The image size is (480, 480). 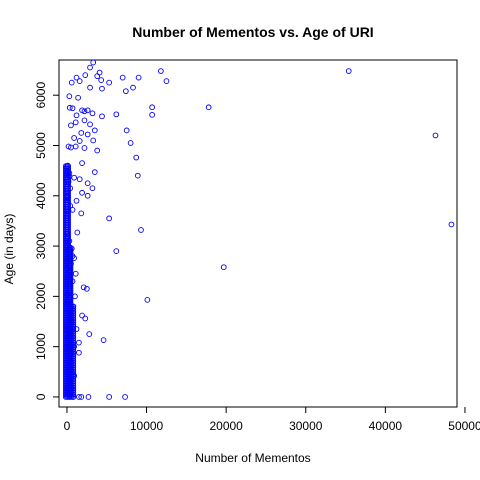 I want to click on y-tick-label: 3000, so click(x=41, y=245).